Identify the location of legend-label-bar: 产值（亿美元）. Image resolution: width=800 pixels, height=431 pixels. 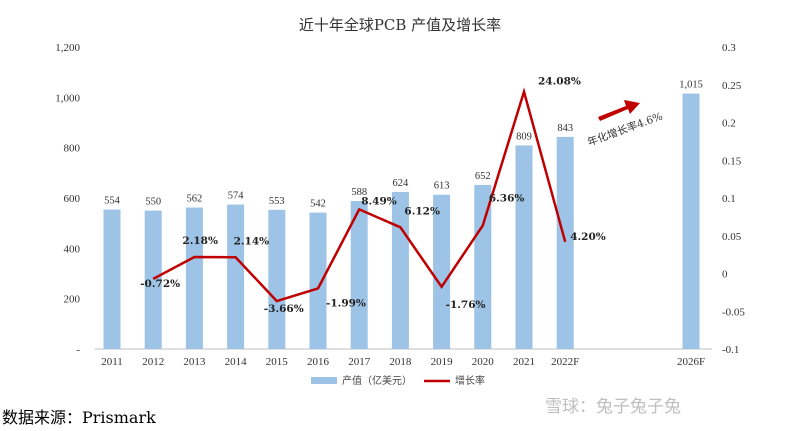
(377, 380).